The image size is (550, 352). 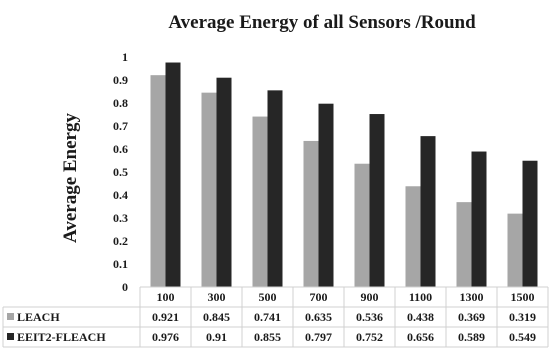 What do you see at coordinates (61, 337) in the screenshot?
I see `legend-label: EEIT2-FLEACH` at bounding box center [61, 337].